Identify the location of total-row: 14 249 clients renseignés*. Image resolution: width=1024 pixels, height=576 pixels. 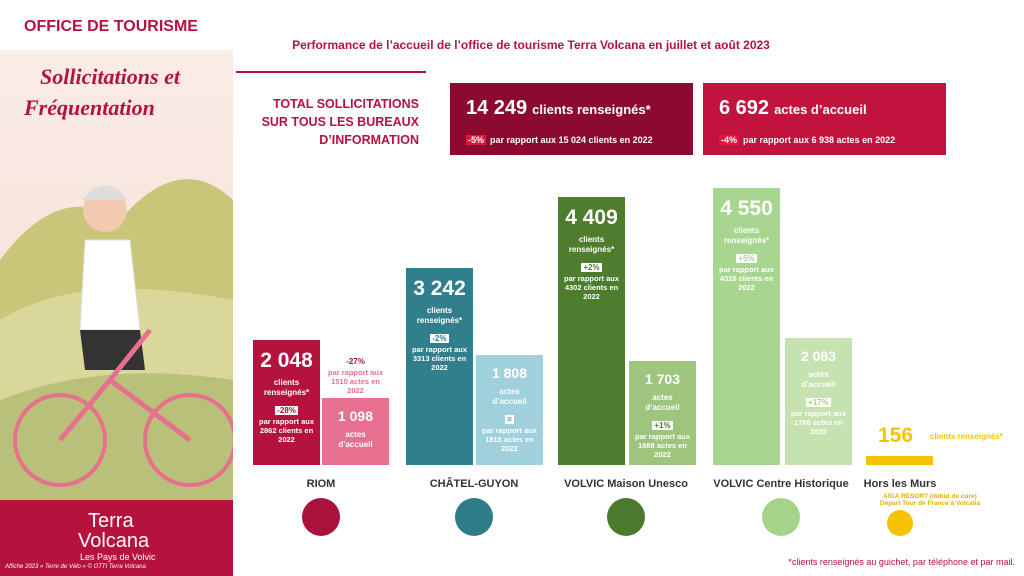
(558, 108).